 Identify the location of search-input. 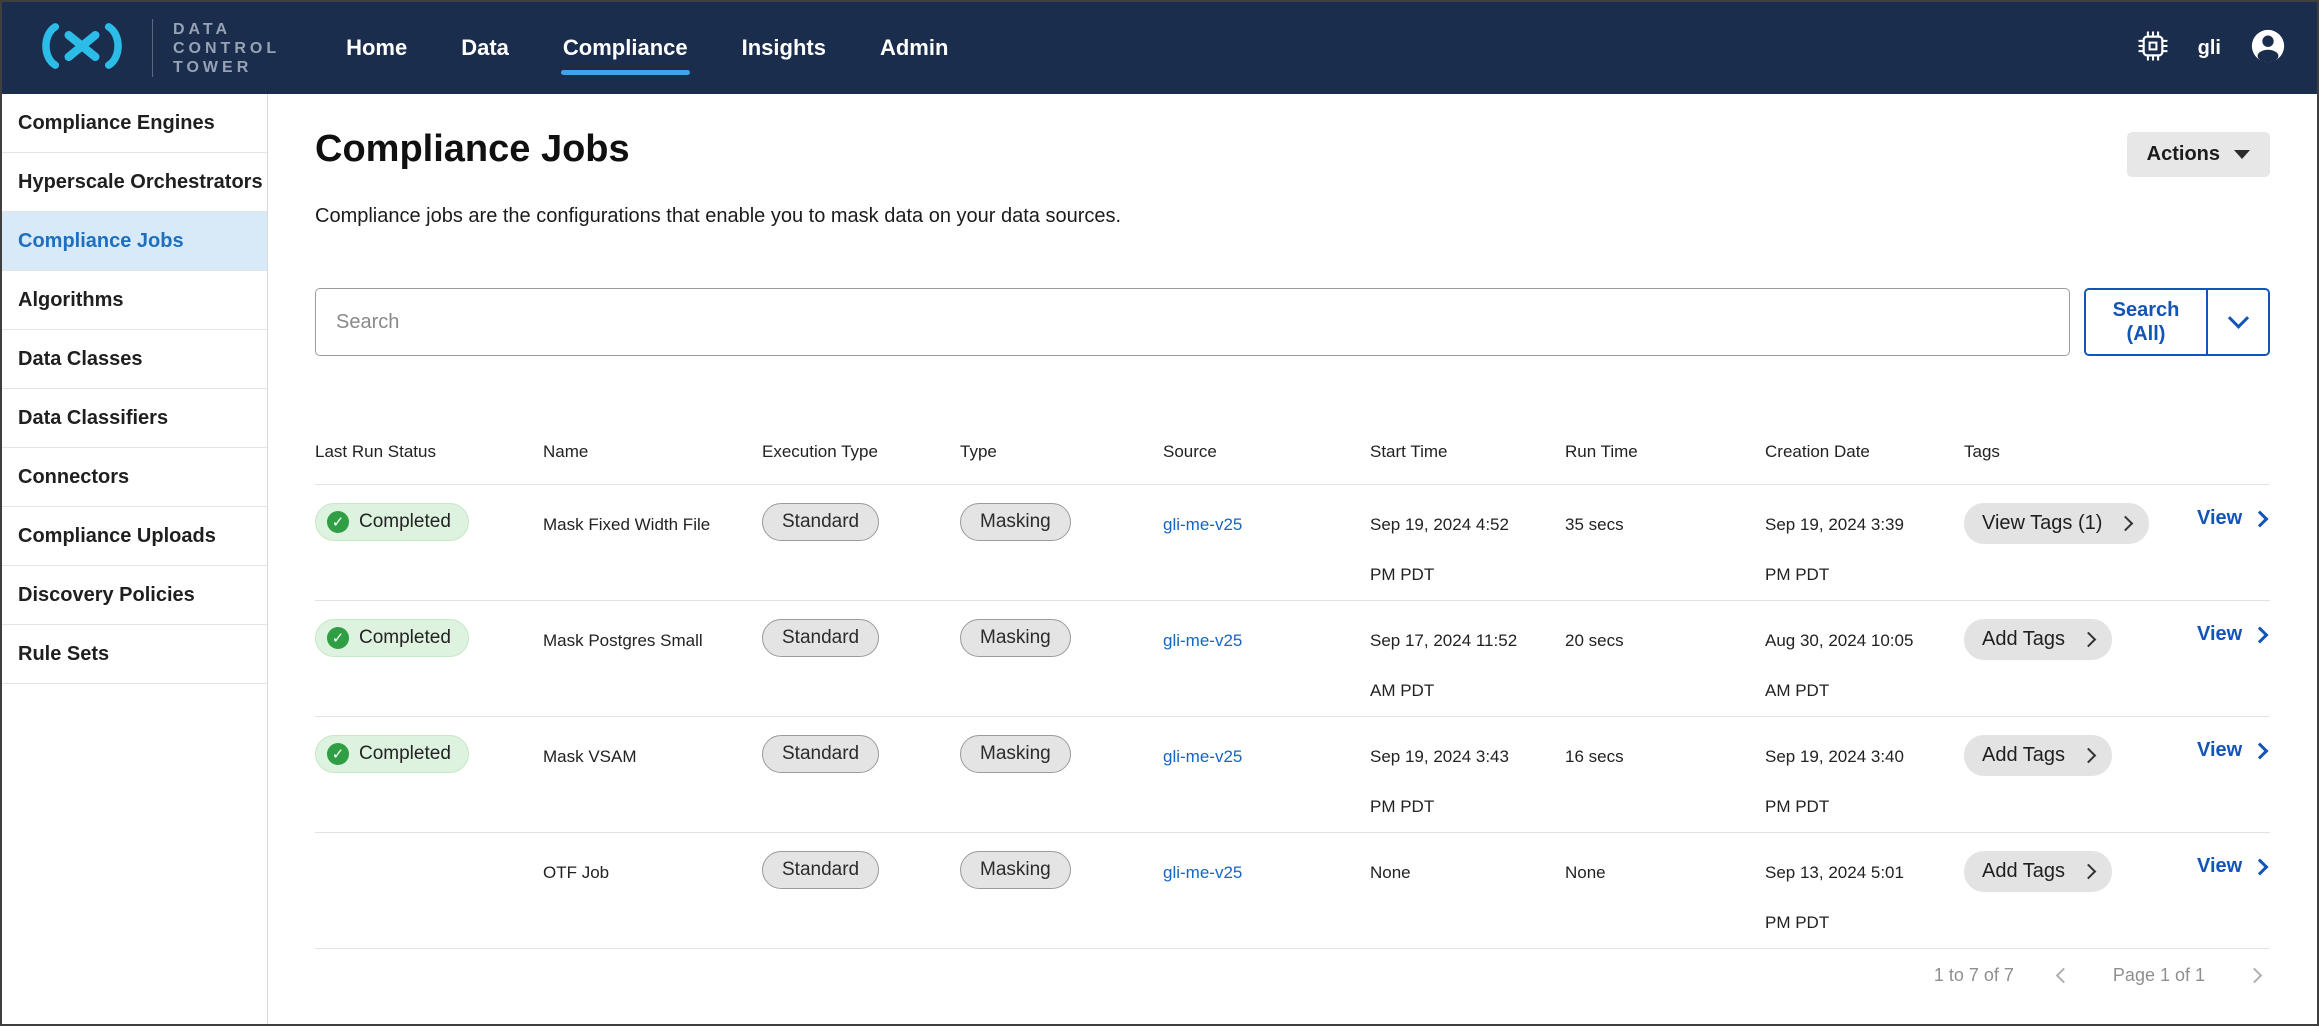
(1192, 322).